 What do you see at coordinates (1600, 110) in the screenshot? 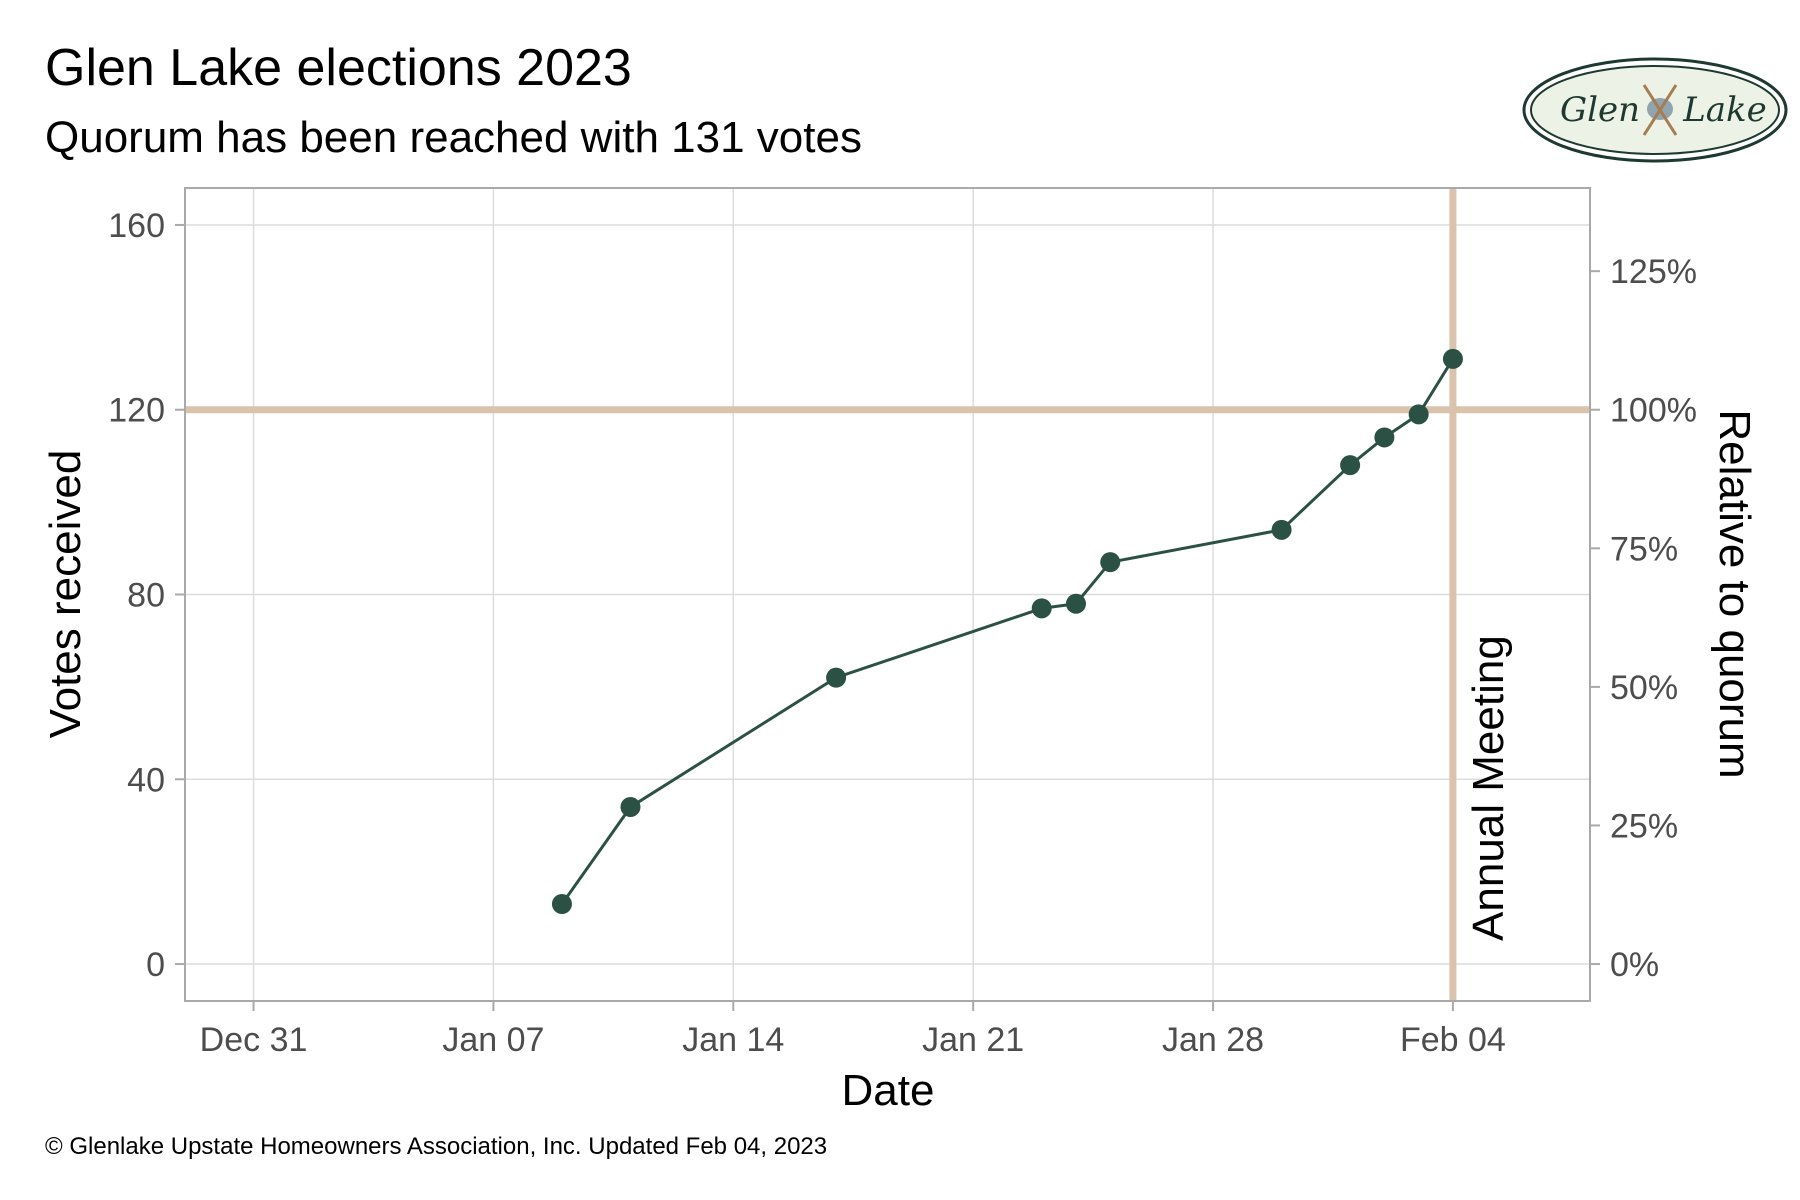
I see `logo-text-left: Glen` at bounding box center [1600, 110].